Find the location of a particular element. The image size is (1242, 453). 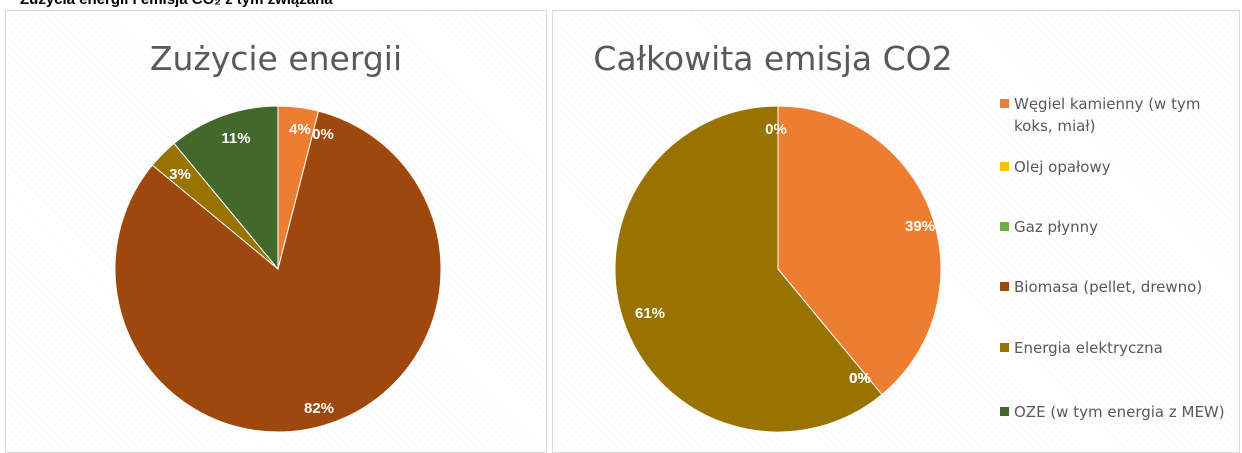

pie-slice-oze-w-tym-energia-z-mew is located at coordinates (226, 188).